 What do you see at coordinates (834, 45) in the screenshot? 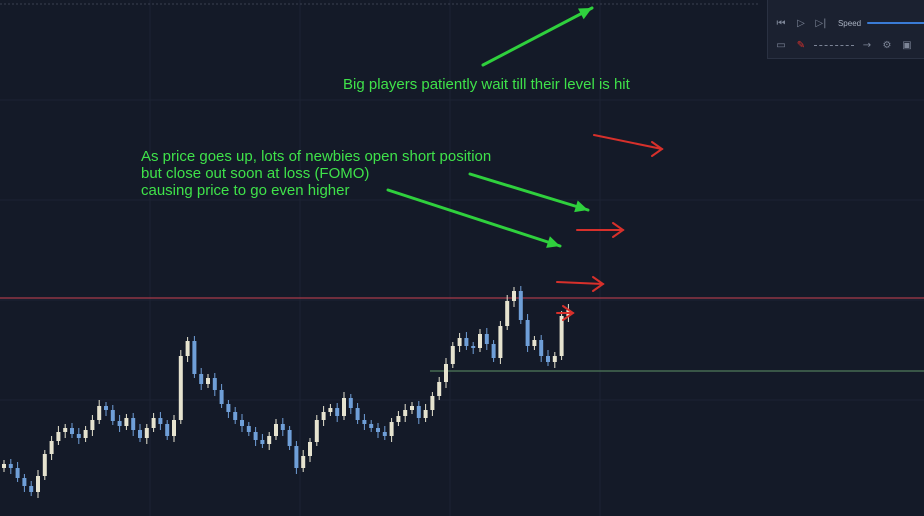
I see `line-style-icon` at bounding box center [834, 45].